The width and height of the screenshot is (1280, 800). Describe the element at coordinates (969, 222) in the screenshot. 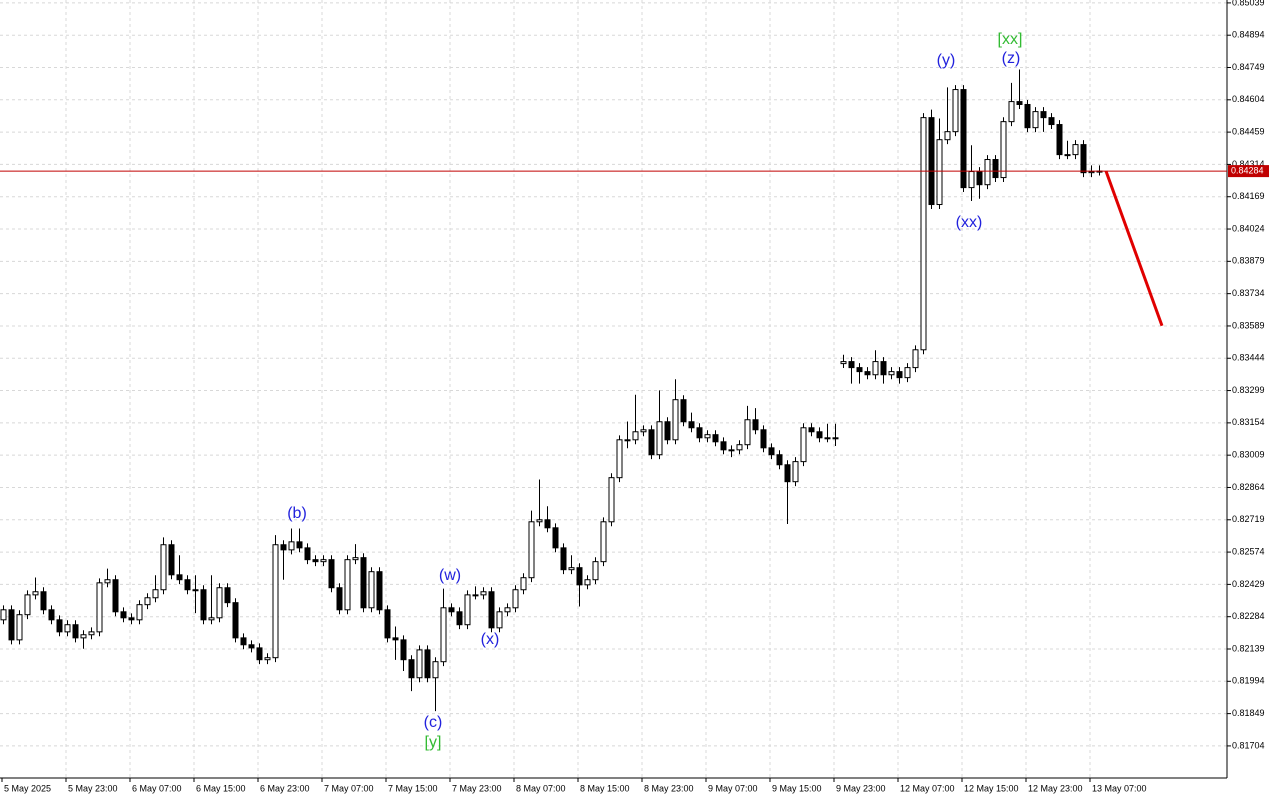

I see `wave-label: (xx)` at that location.